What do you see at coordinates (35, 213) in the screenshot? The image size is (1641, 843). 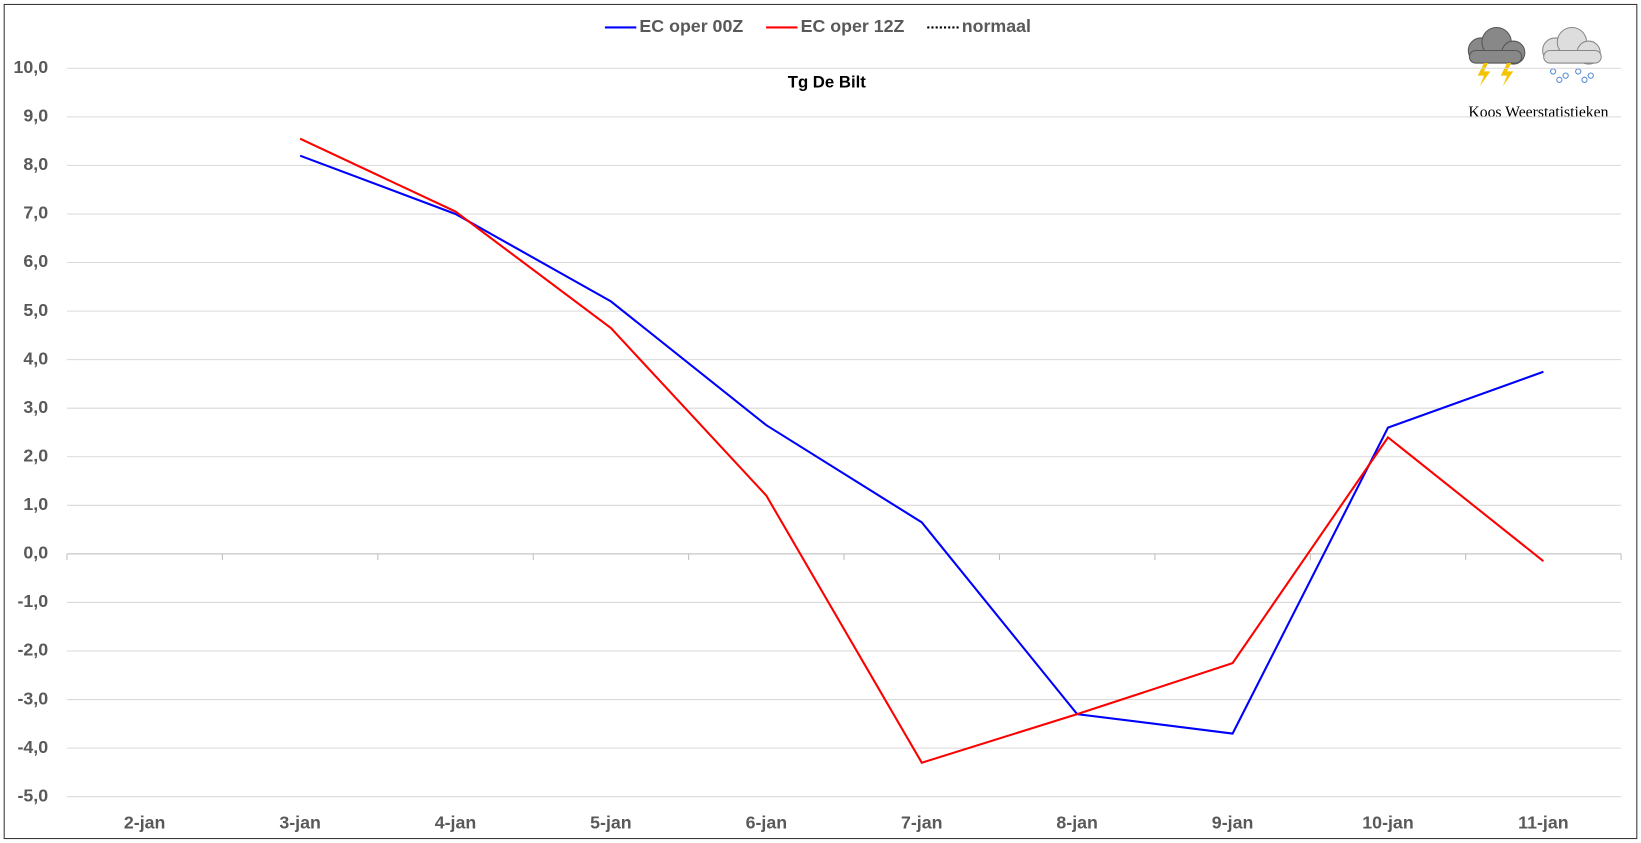 I see `y-tick-label: 7,0` at bounding box center [35, 213].